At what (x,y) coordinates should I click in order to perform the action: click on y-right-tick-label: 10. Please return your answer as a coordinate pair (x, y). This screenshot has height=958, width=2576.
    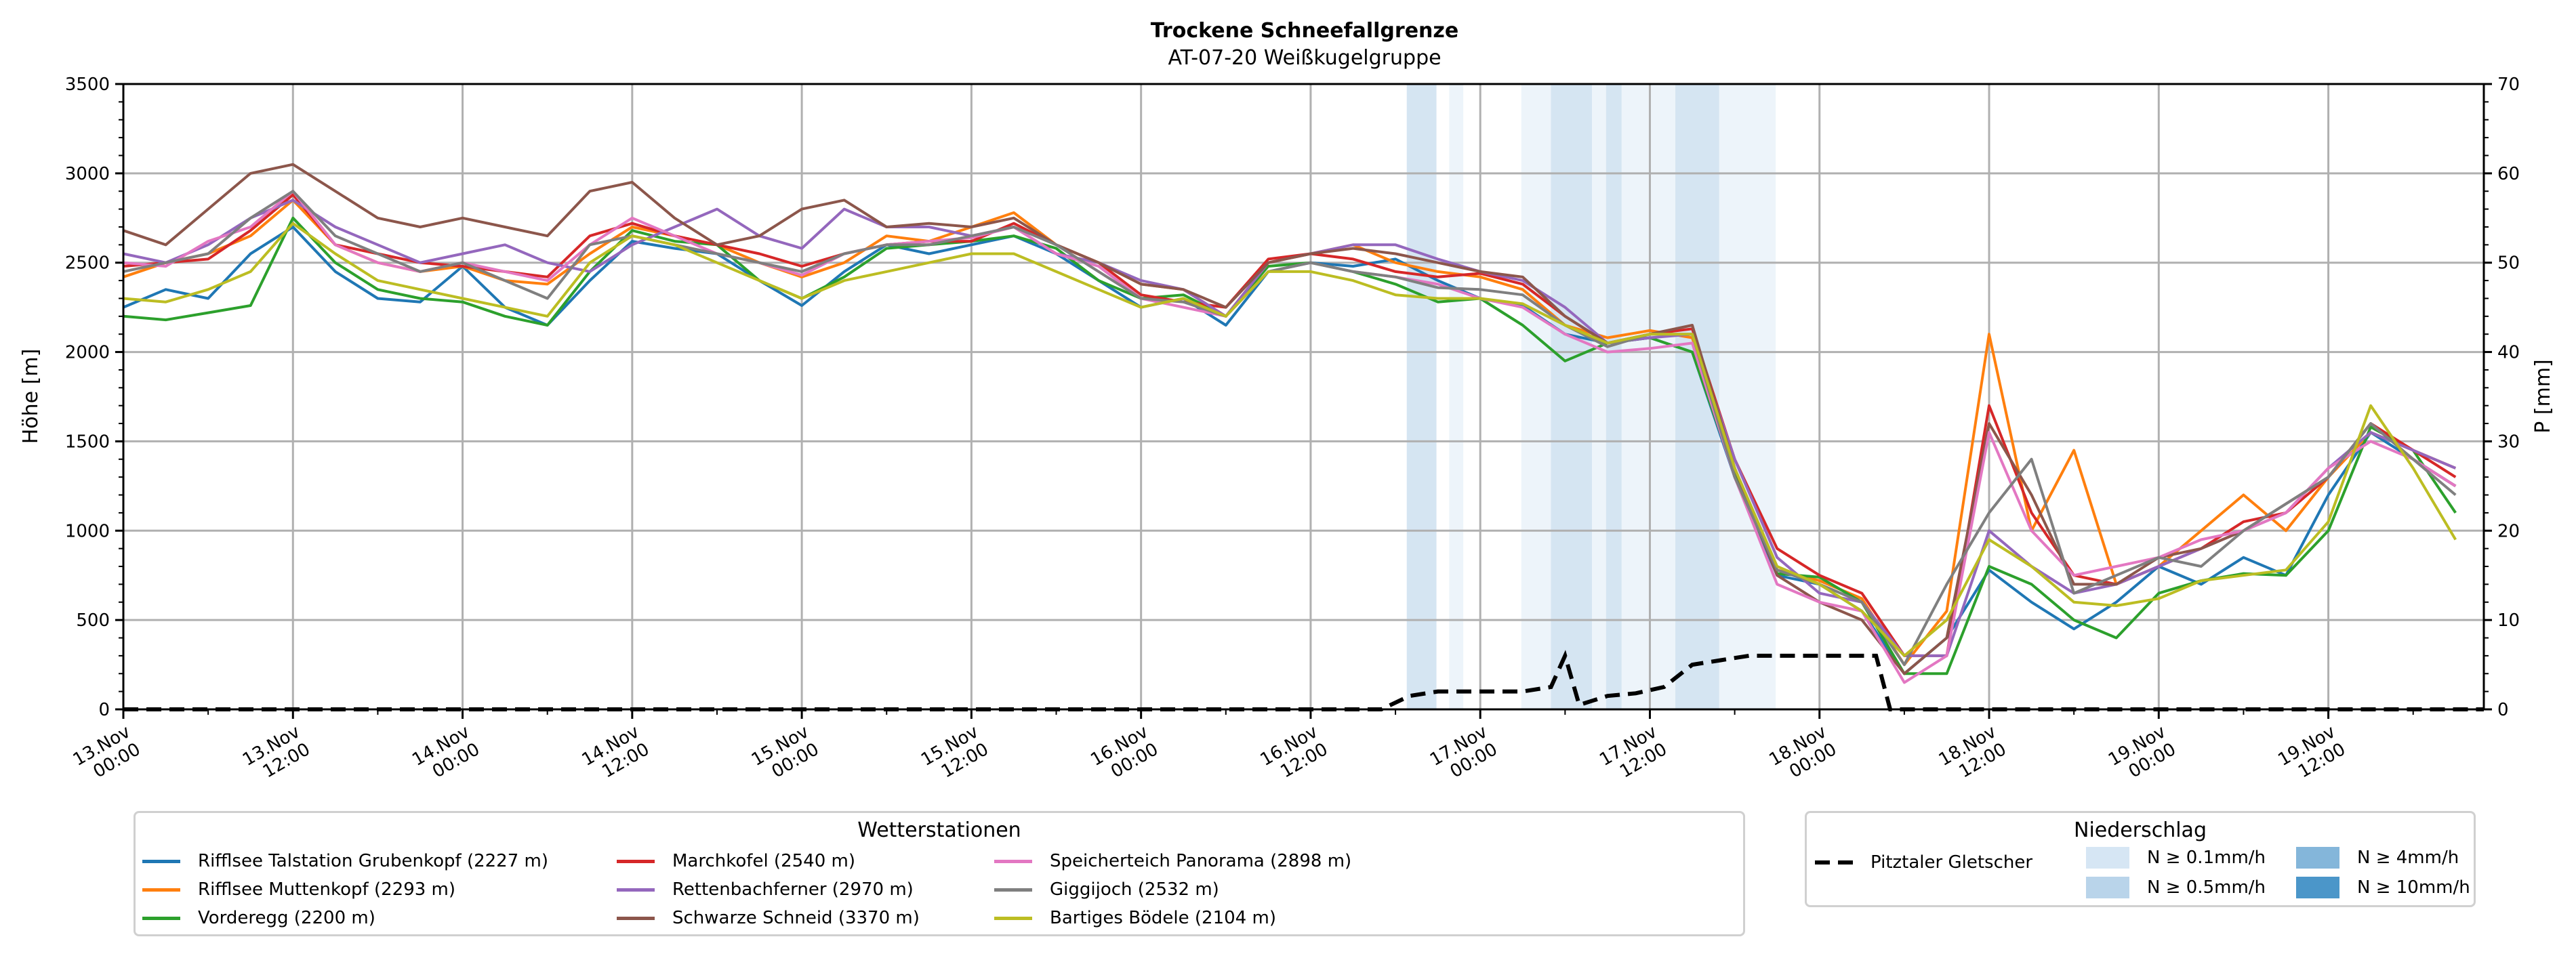
    Looking at the image, I should click on (2509, 620).